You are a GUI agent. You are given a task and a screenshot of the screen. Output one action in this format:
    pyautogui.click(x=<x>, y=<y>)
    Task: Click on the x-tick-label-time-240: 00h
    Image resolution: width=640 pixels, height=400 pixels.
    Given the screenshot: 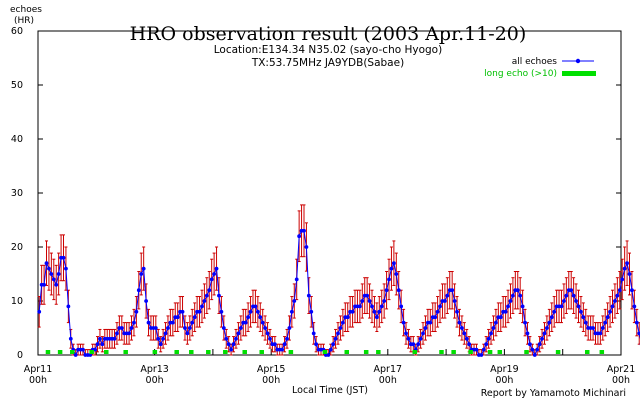 What is the action you would take?
    pyautogui.click(x=621, y=380)
    